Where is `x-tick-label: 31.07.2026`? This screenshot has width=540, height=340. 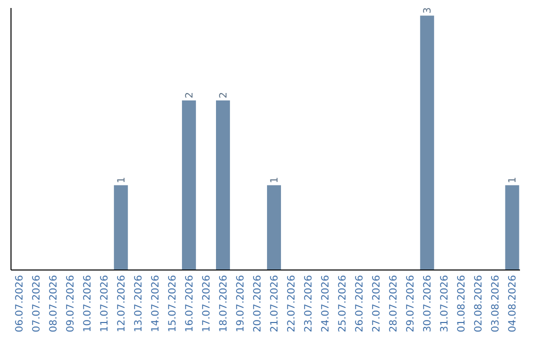 x-tick-label: 31.07.2026 is located at coordinates (445, 303).